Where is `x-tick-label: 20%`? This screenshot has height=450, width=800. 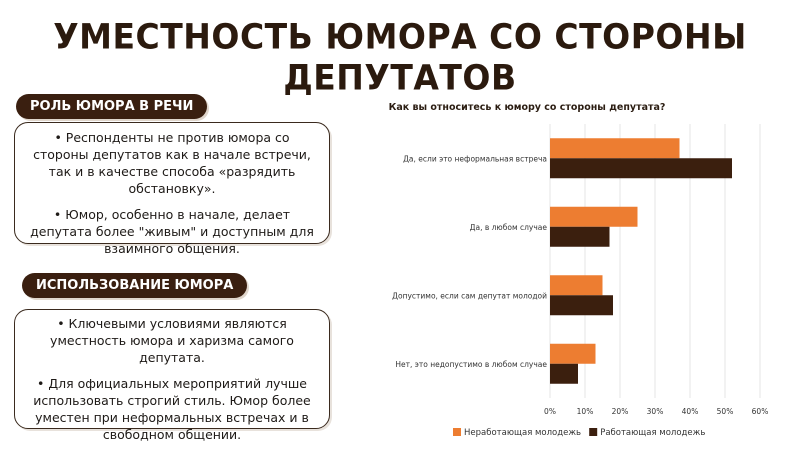 x-tick-label: 20% is located at coordinates (620, 411).